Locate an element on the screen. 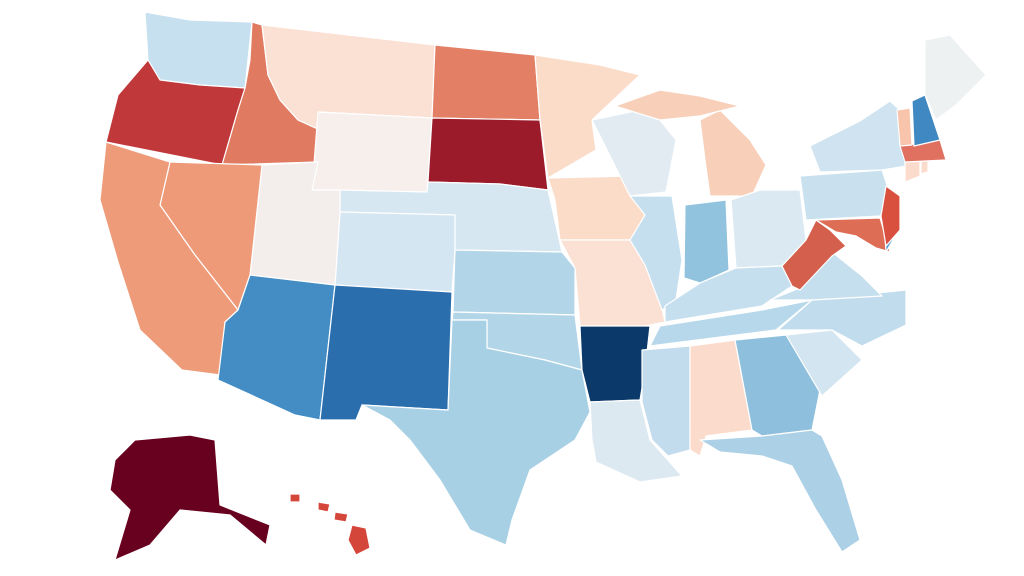 The image size is (1024, 576). state-shape-sd is located at coordinates (488, 154).